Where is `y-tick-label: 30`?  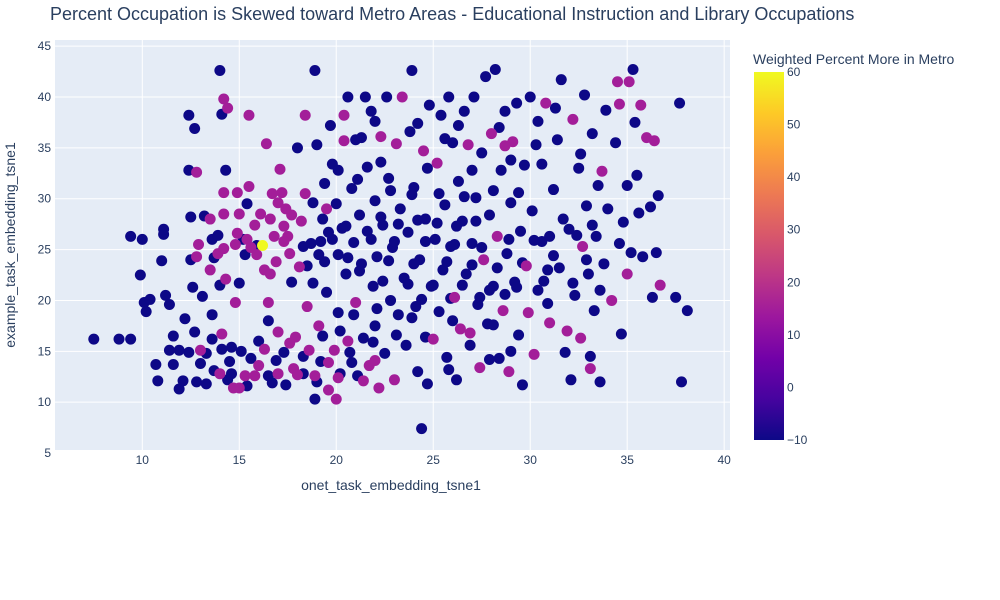
y-tick-label: 30 is located at coordinates (45, 199).